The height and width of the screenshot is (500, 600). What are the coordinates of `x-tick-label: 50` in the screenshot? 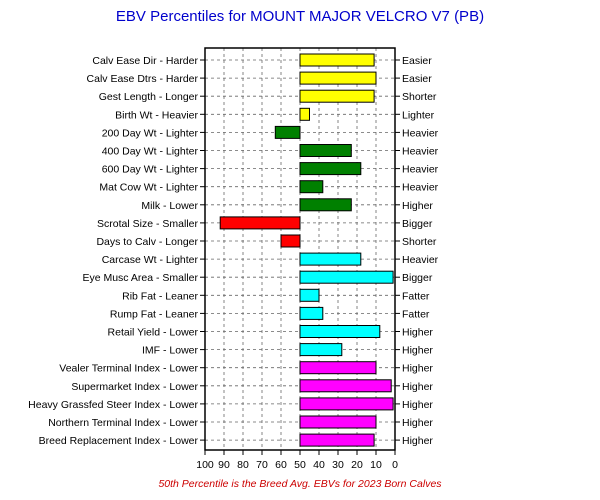 It's located at (300, 465).